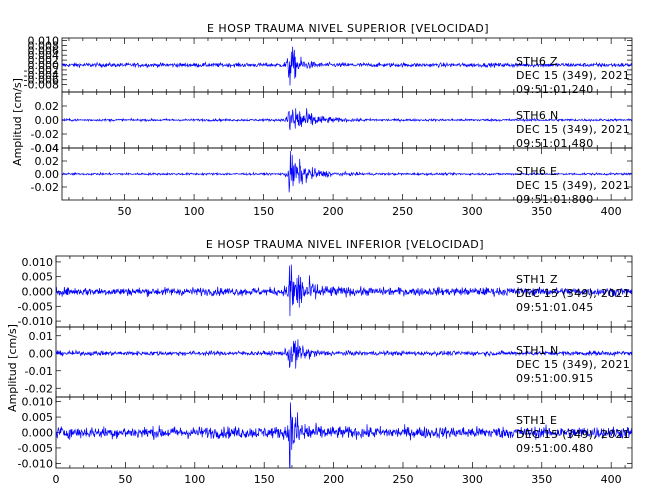 This screenshot has height=500, width=650. I want to click on y-tick-label: -0.006, so click(41, 80).